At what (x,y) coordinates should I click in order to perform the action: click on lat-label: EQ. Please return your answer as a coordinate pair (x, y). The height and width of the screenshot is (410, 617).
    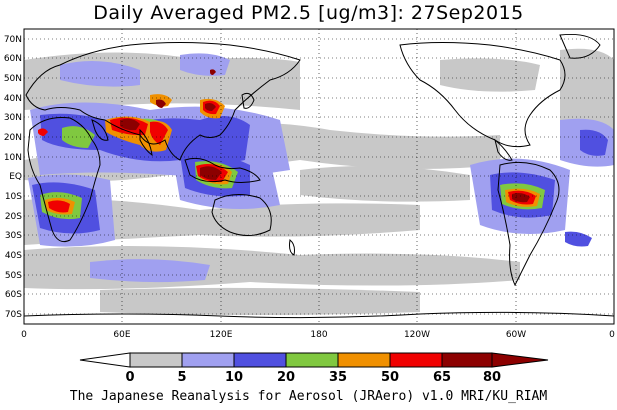
    Looking at the image, I should click on (15, 177).